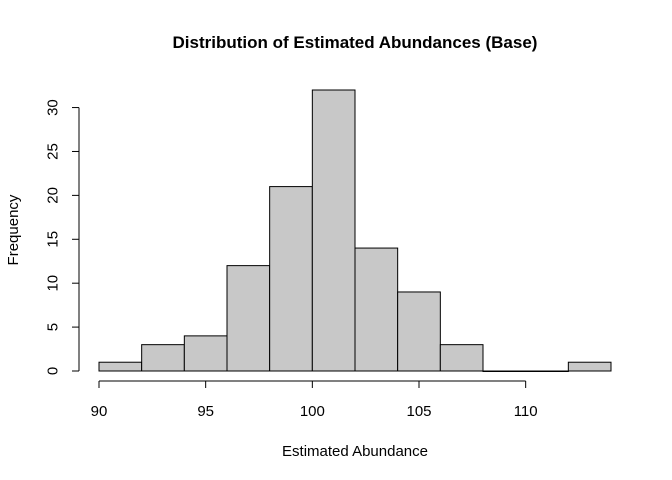 This screenshot has width=672, height=480. What do you see at coordinates (53, 107) in the screenshot?
I see `y-tick-label-6: 30` at bounding box center [53, 107].